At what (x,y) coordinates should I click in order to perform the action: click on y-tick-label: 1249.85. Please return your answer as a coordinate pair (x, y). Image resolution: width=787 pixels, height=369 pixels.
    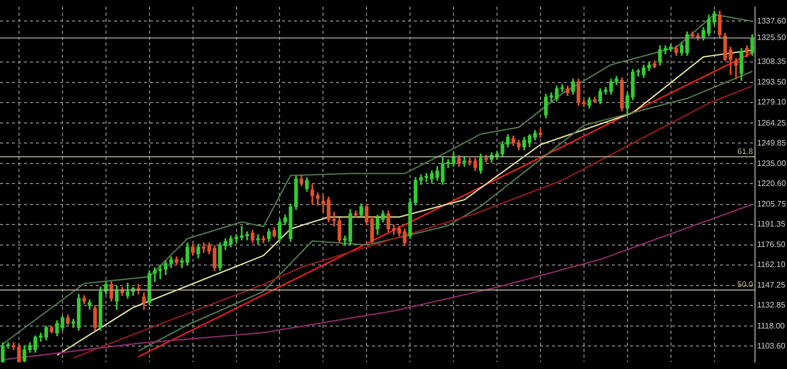
    Looking at the image, I should click on (771, 143).